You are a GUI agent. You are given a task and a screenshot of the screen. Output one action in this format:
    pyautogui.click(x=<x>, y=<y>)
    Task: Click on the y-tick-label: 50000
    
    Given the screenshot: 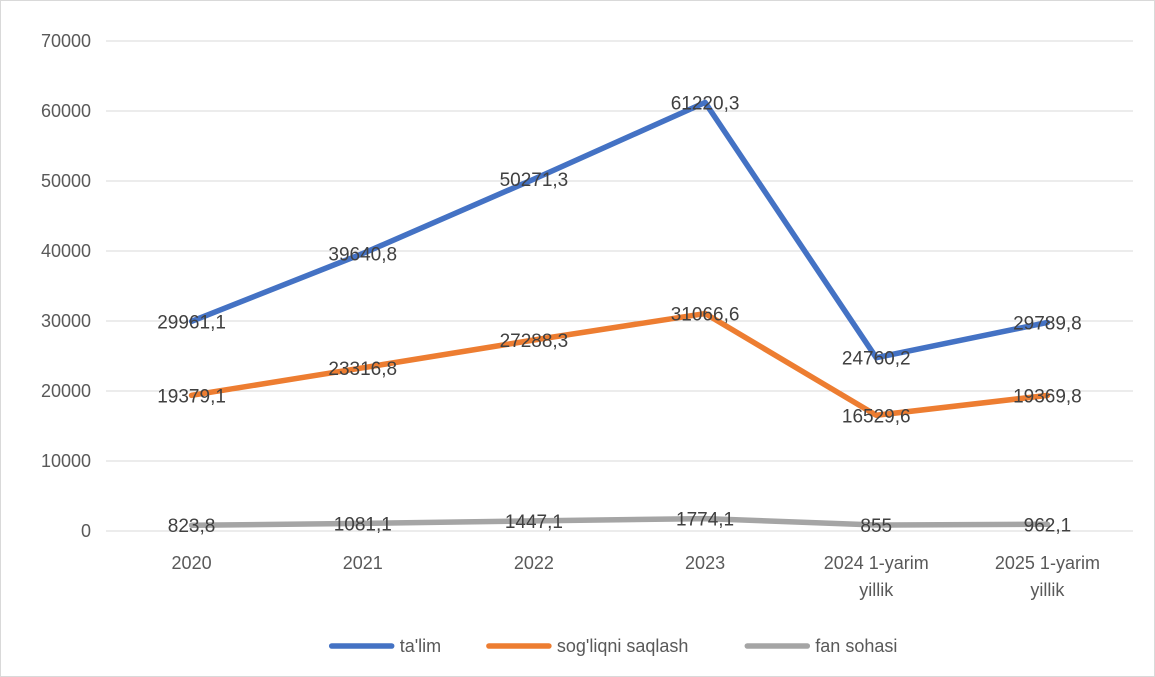 What is the action you would take?
    pyautogui.click(x=66, y=181)
    